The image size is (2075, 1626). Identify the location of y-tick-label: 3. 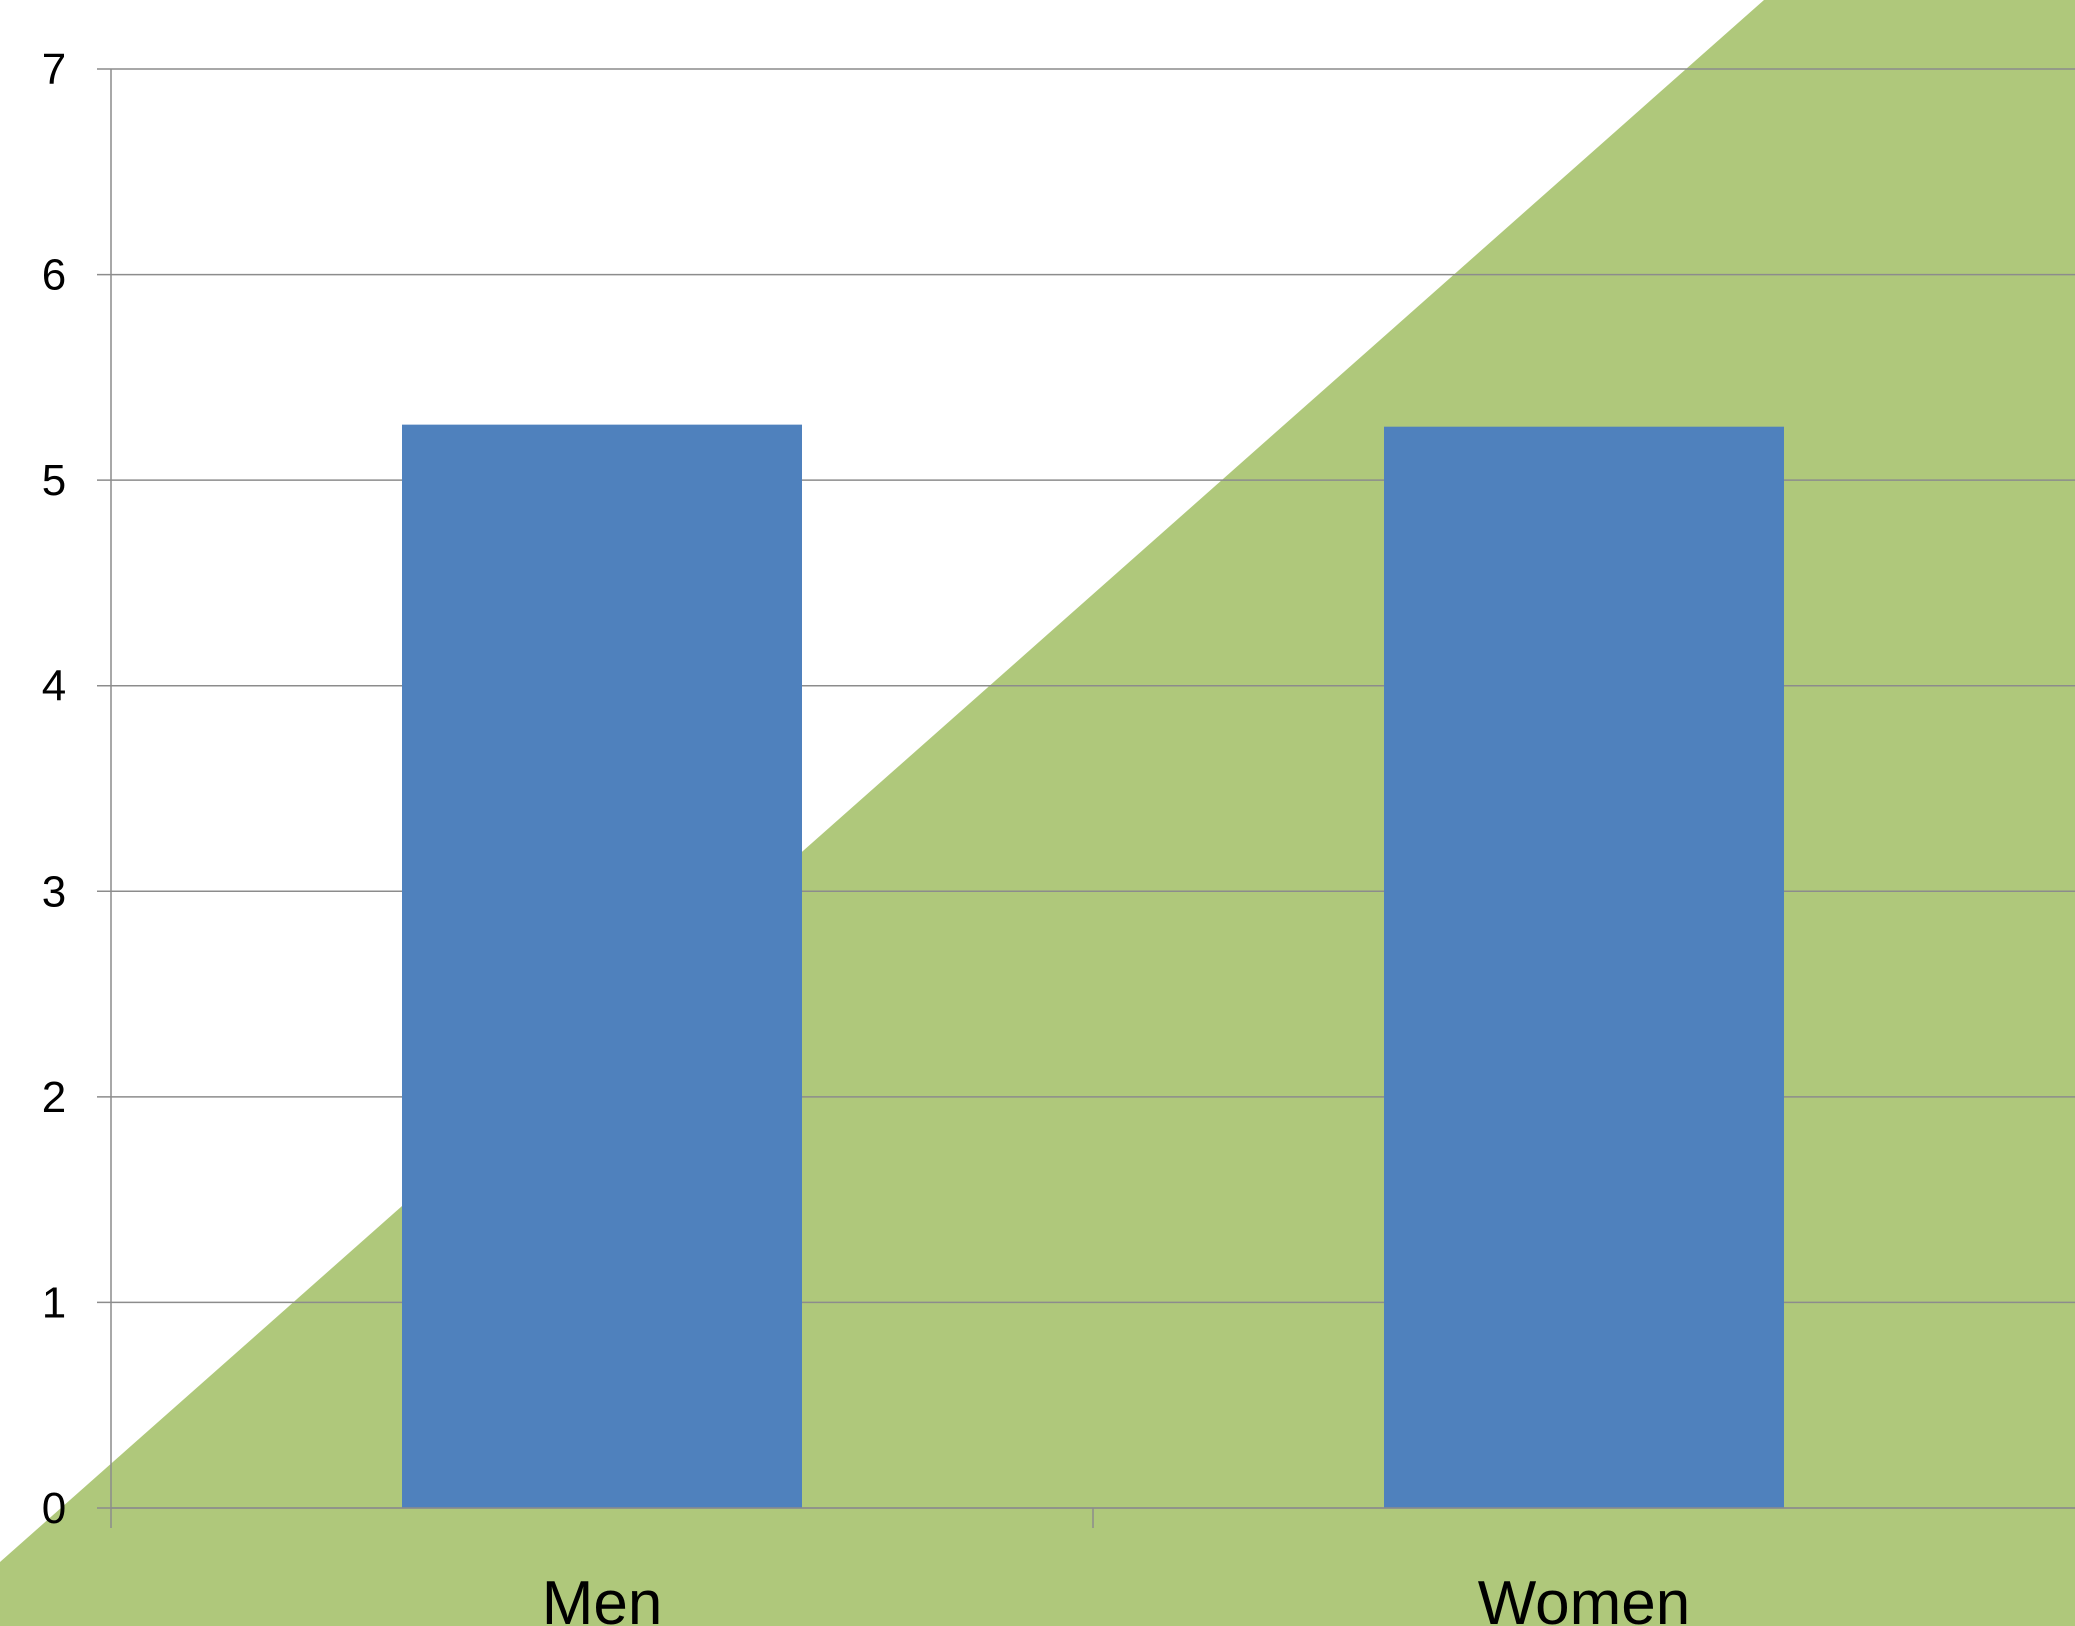
(54, 891).